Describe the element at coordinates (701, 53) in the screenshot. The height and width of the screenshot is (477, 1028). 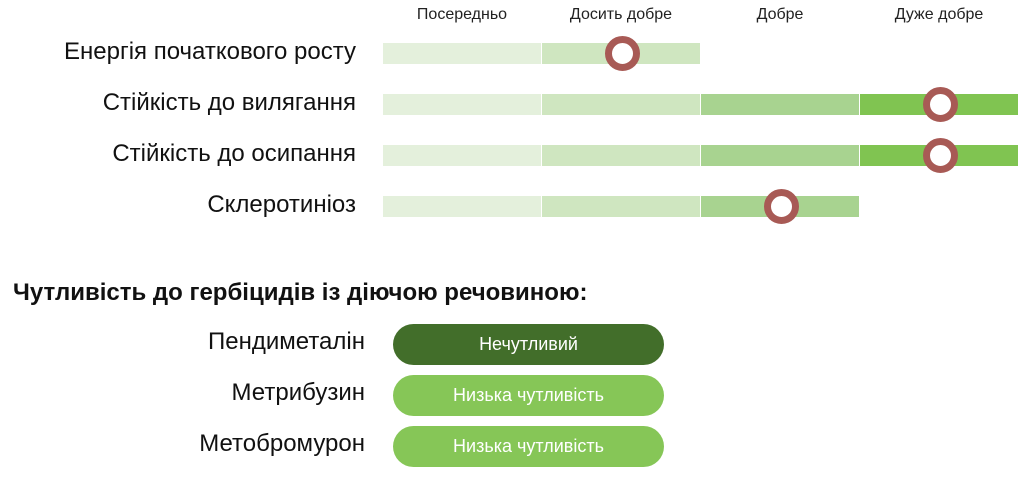
I see `trait-bar-initial-growth` at that location.